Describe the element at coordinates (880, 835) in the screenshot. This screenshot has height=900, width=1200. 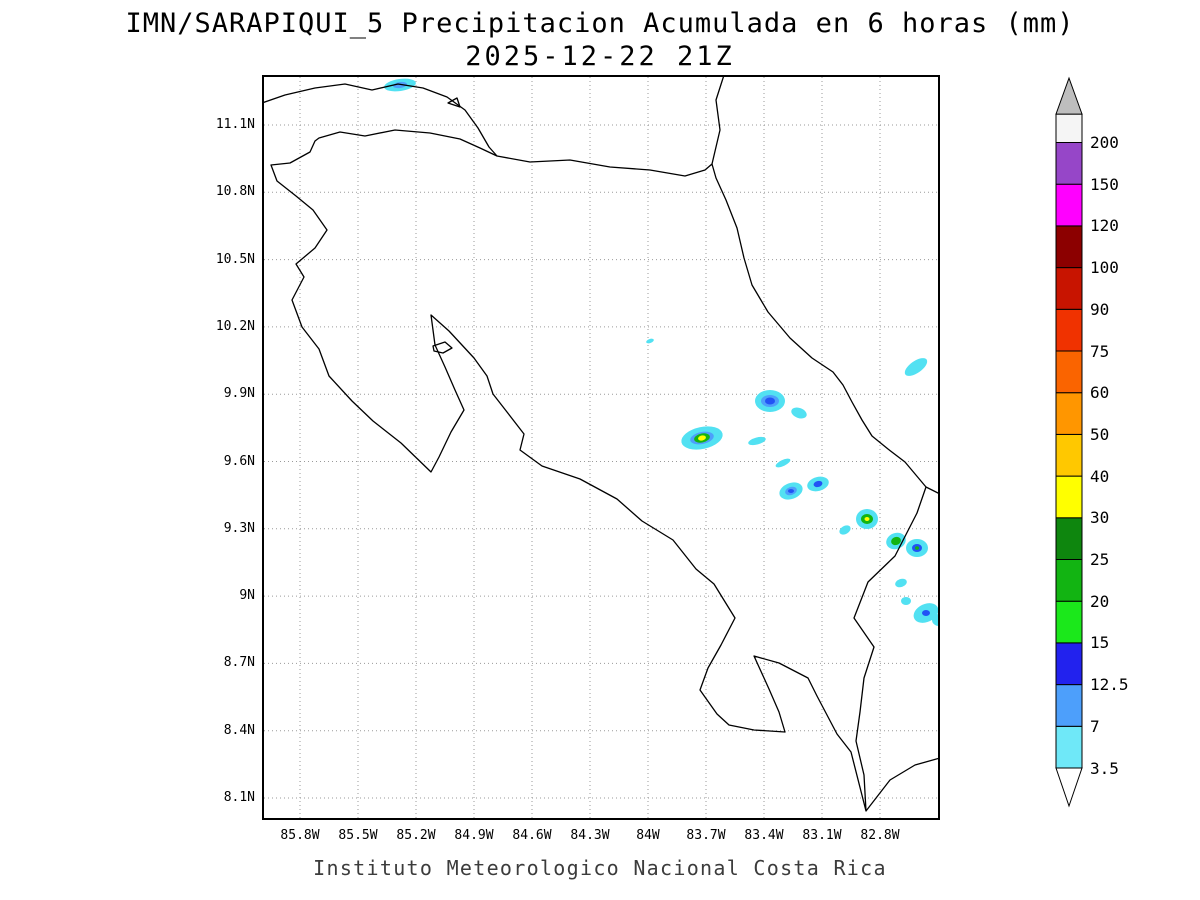
I see `lon-tick-label: 82.8W` at that location.